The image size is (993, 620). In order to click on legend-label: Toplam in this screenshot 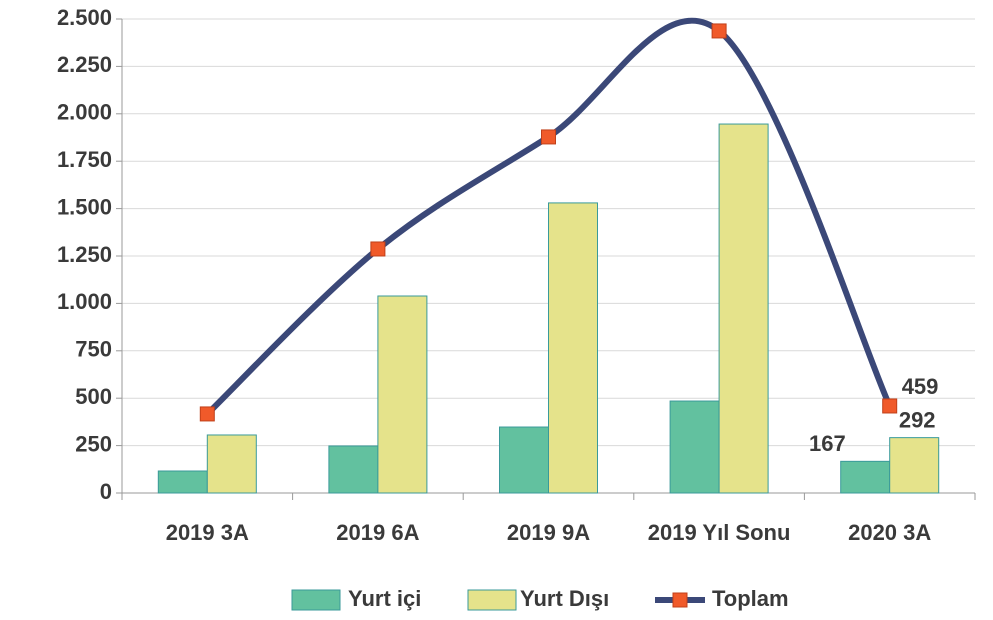, I will do `click(750, 598)`.